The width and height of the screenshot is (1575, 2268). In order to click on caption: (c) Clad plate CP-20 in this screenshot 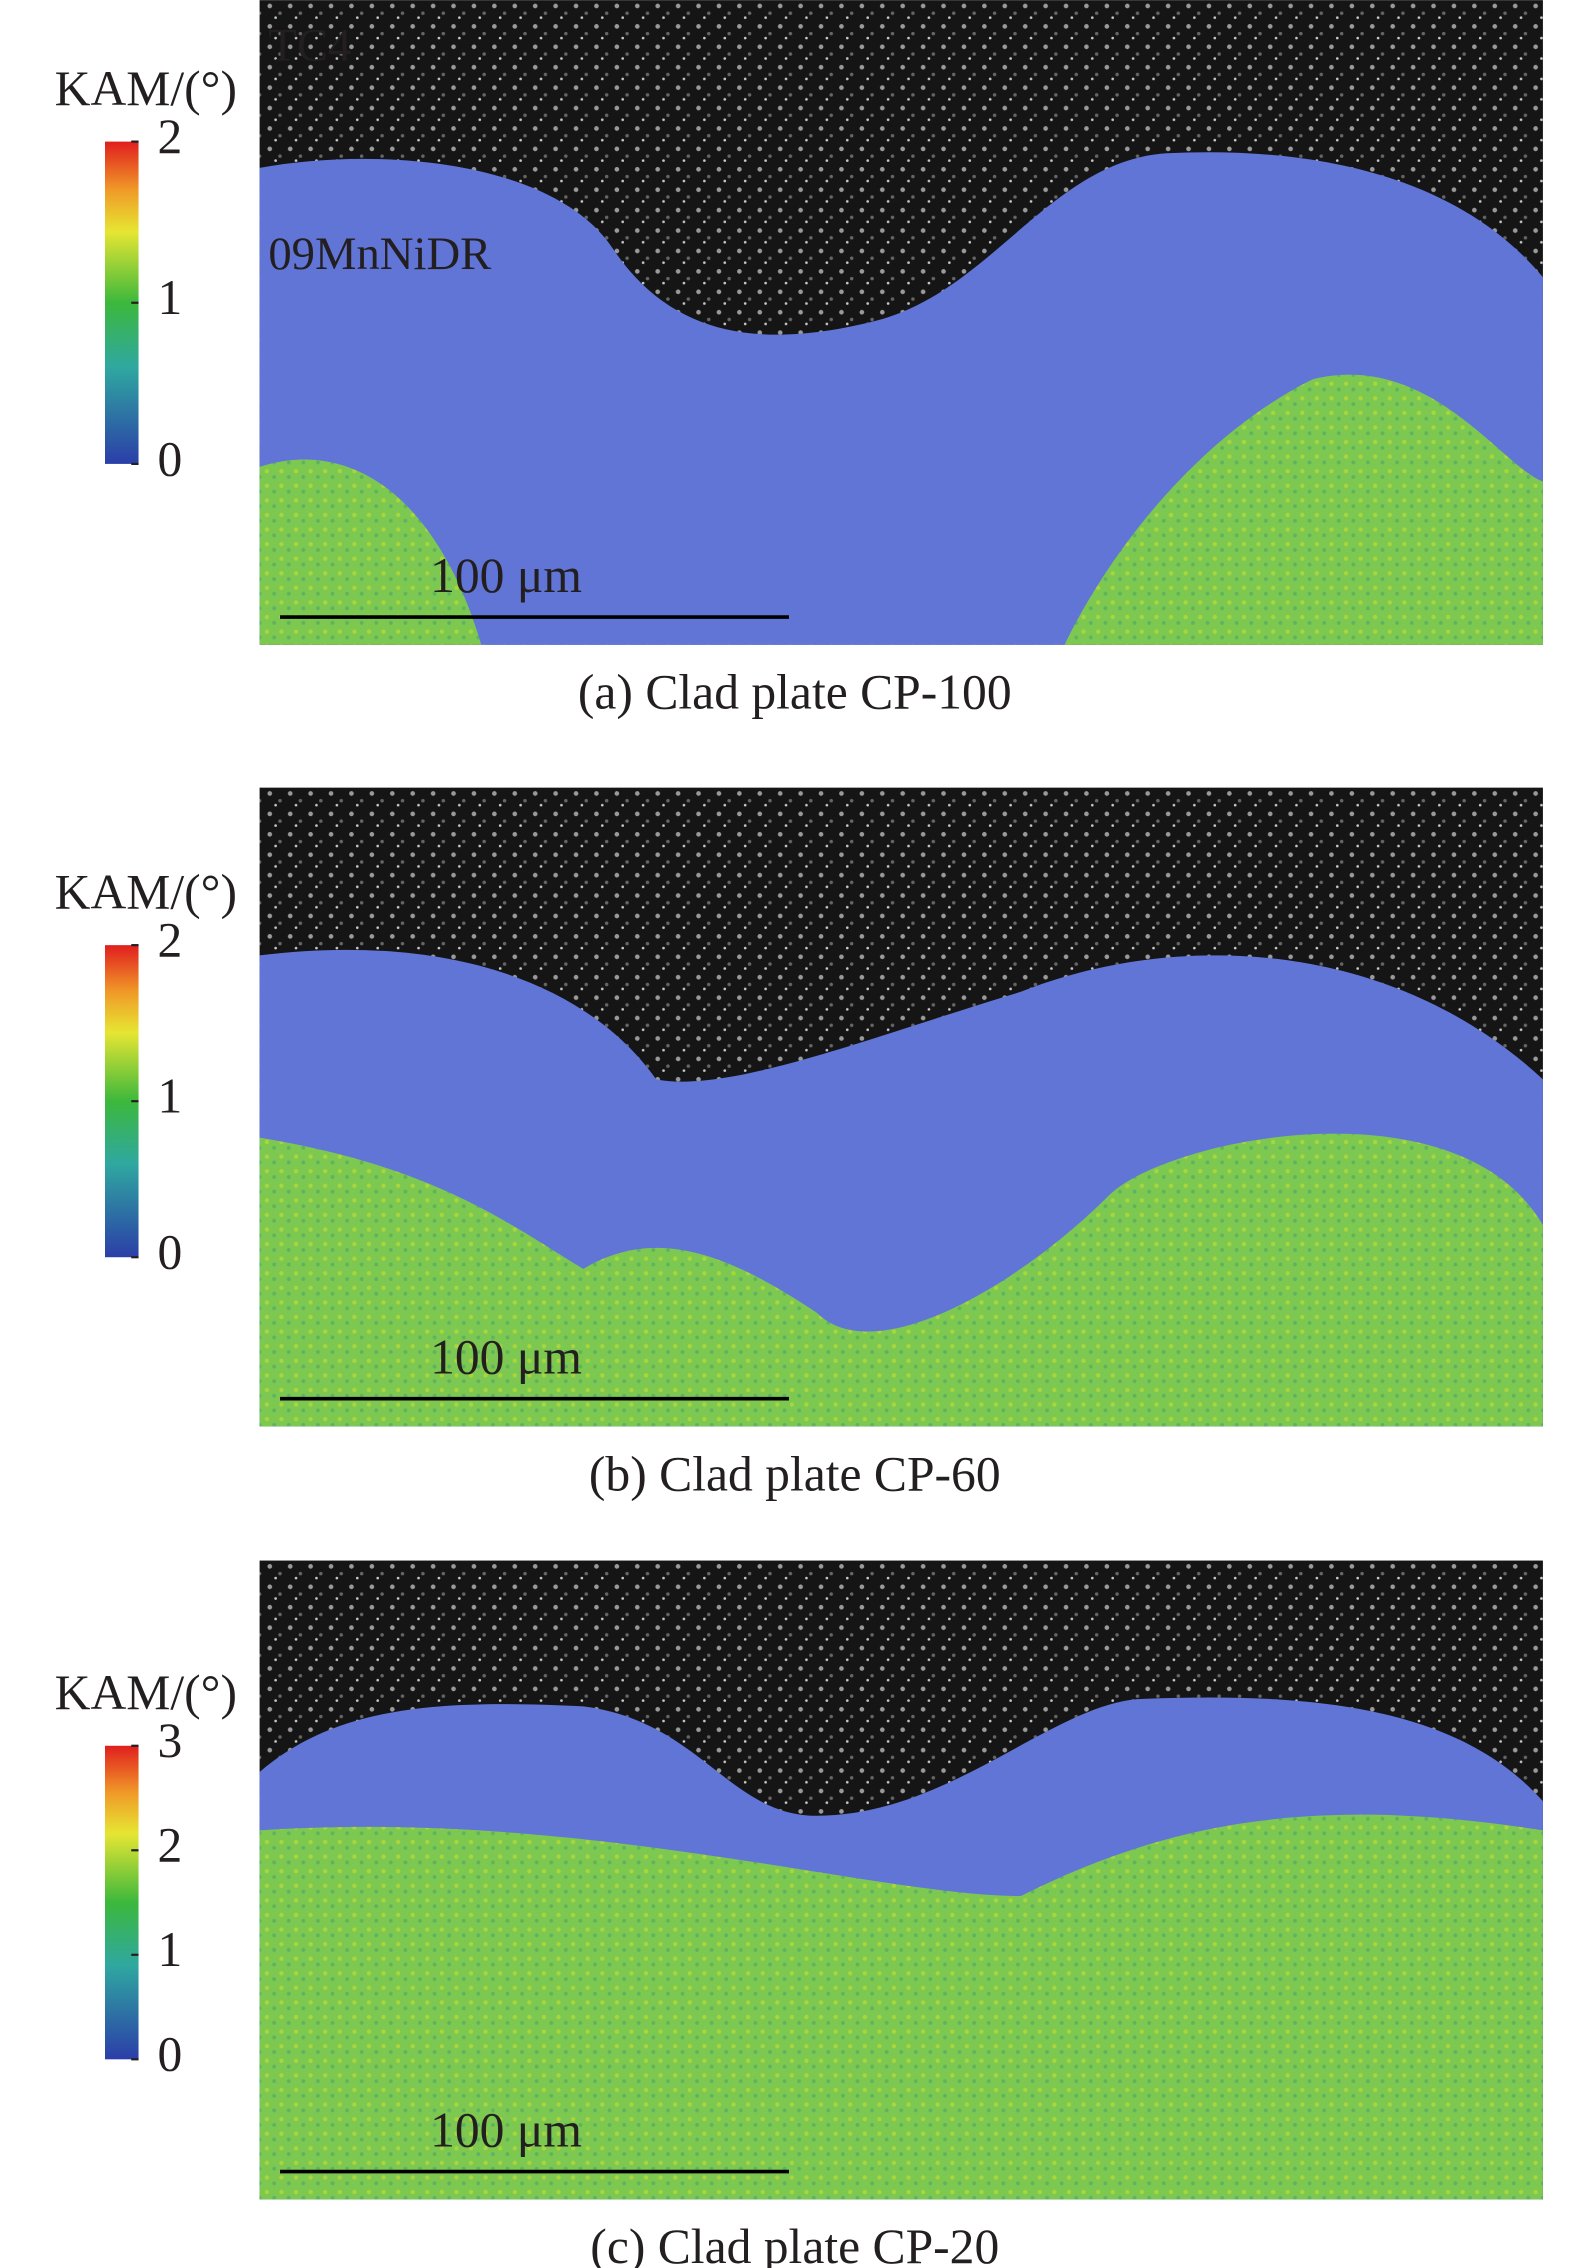, I will do `click(794, 2243)`.